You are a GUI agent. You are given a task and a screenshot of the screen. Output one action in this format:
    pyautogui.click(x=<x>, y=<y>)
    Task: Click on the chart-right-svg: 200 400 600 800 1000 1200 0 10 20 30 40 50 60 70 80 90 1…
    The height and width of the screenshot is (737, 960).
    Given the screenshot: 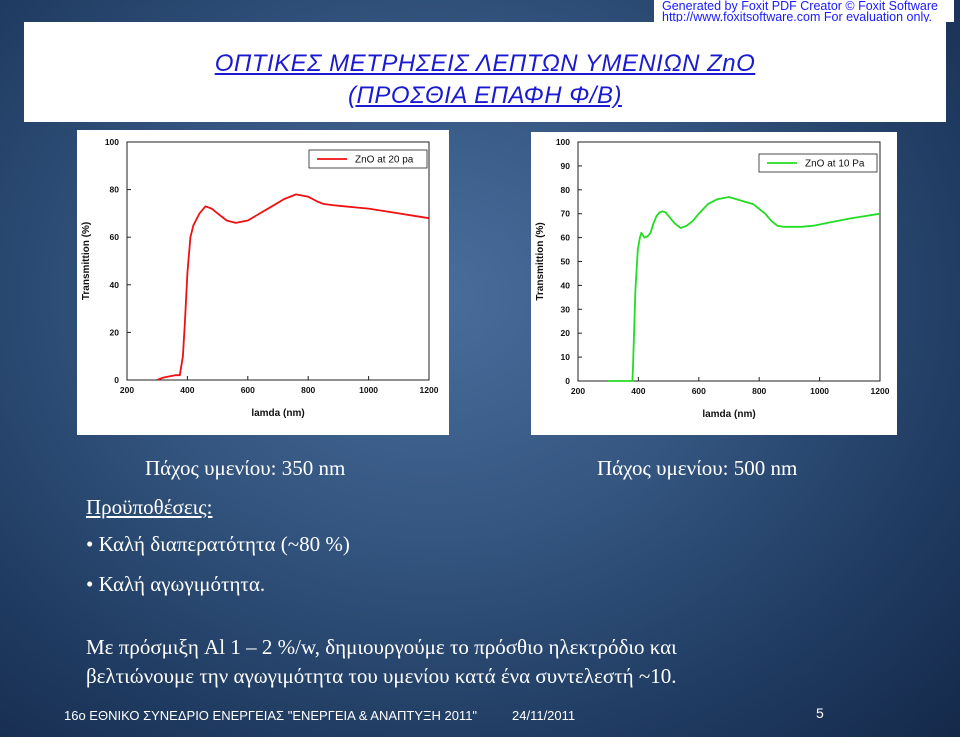 What is the action you would take?
    pyautogui.click(x=712, y=278)
    